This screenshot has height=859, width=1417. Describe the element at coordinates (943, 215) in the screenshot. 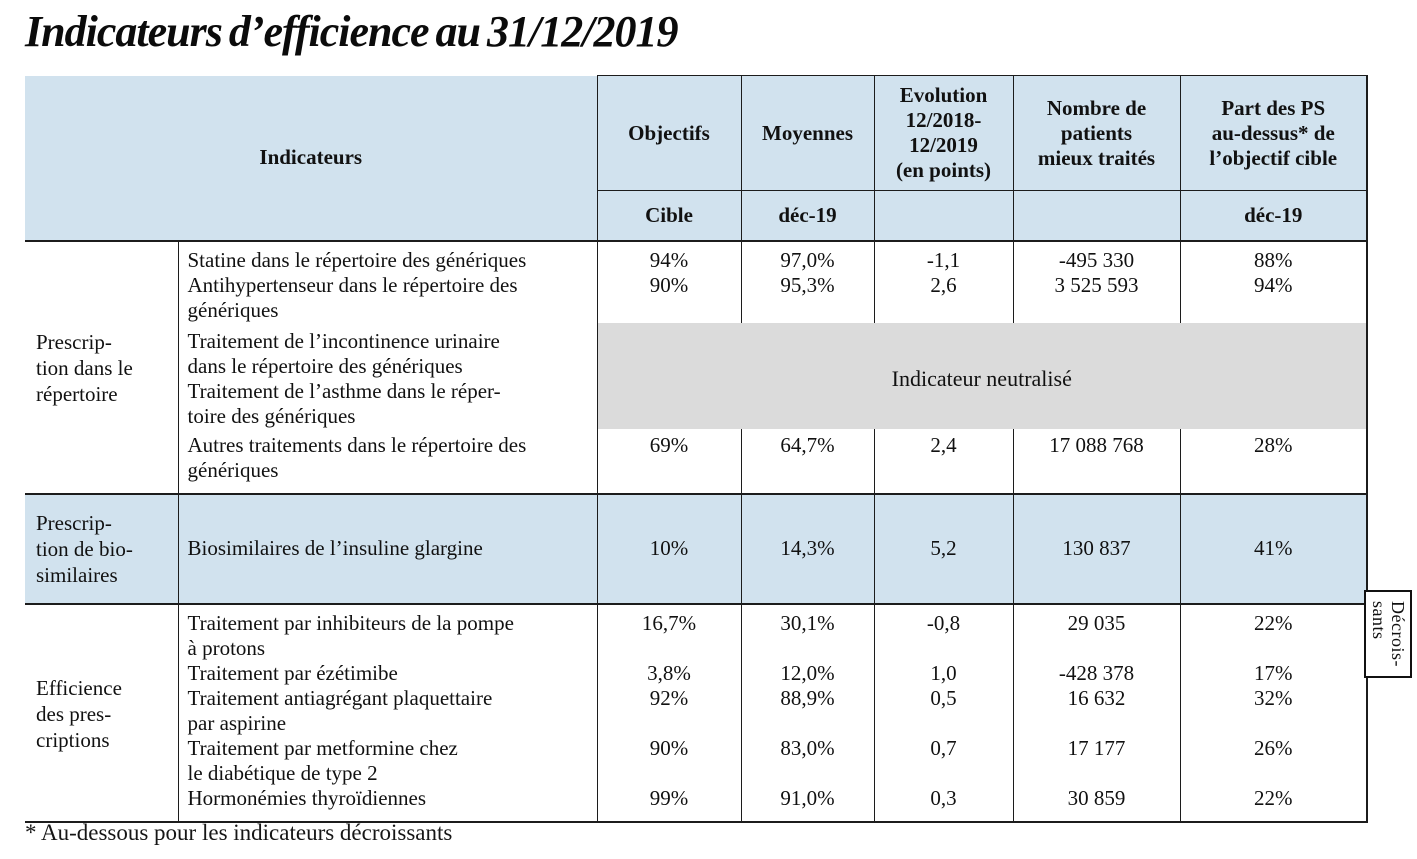

I see `subheader-evolution-empty` at that location.